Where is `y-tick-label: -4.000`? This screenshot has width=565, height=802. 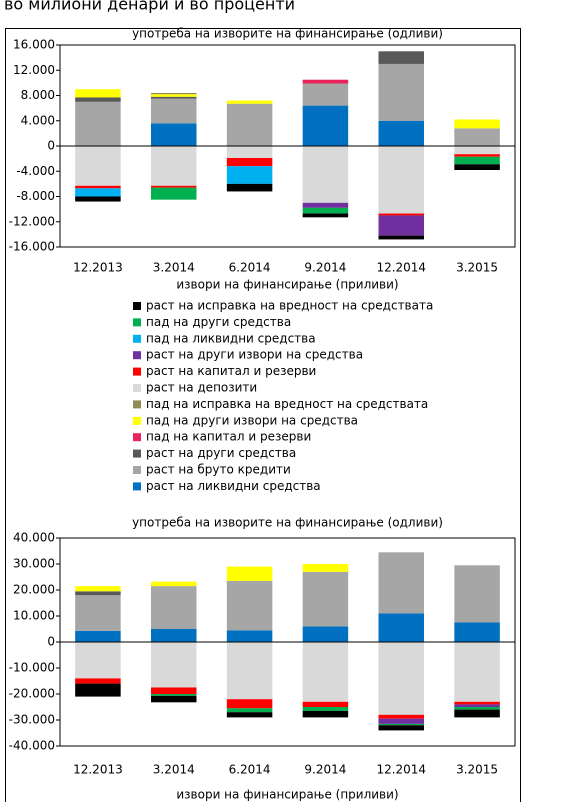 y-tick-label: -4.000 is located at coordinates (35, 171).